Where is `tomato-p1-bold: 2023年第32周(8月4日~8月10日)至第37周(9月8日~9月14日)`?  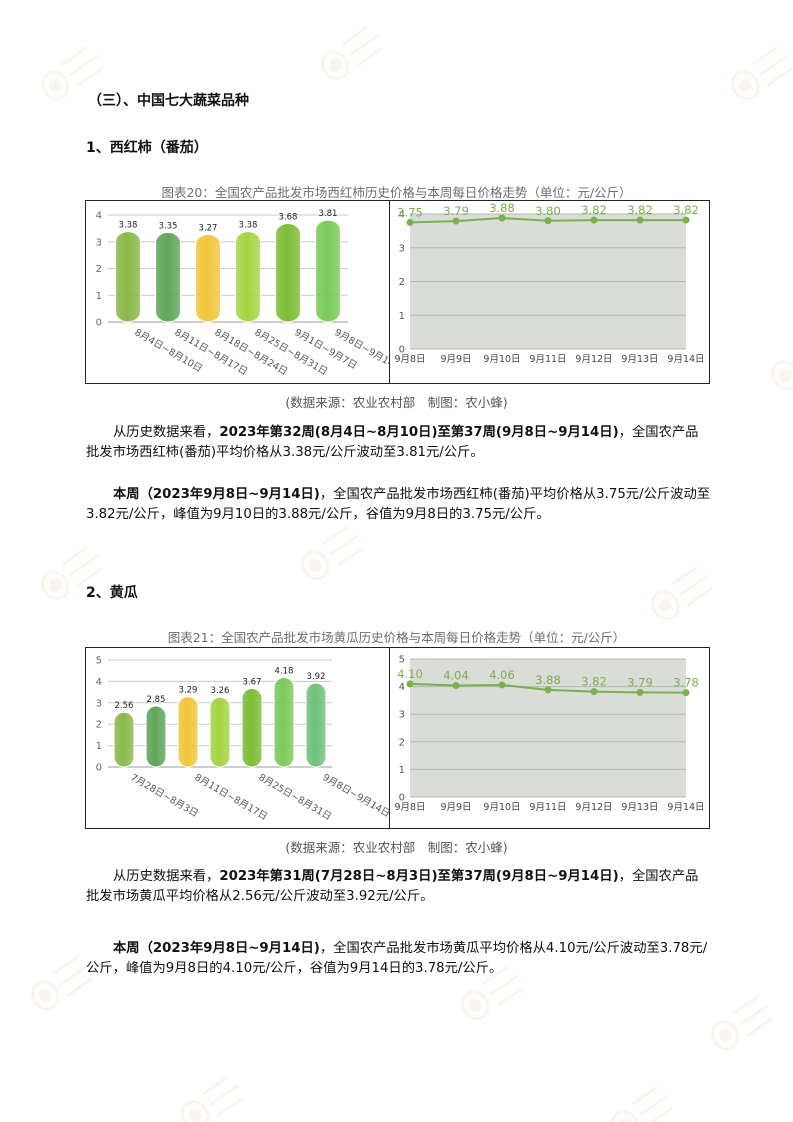
tomato-p1-bold: 2023年第32周(8月4日~8月10日)至第37周(9月8日~9月14日) is located at coordinates (419, 432).